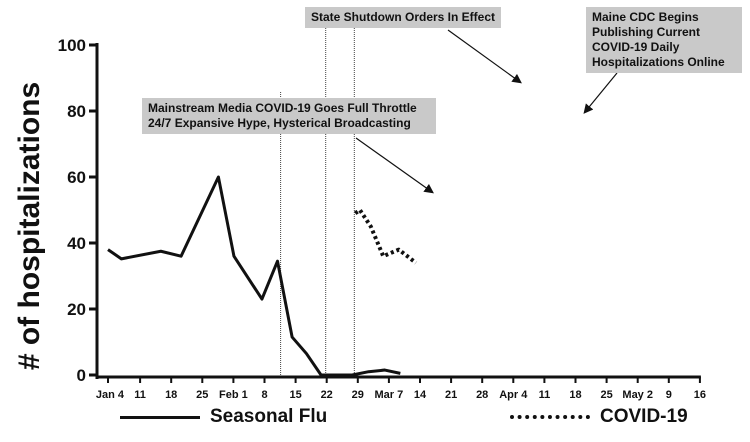 The width and height of the screenshot is (750, 442). Describe the element at coordinates (110, 395) in the screenshot. I see `x-tick-label: Jan 4` at that location.